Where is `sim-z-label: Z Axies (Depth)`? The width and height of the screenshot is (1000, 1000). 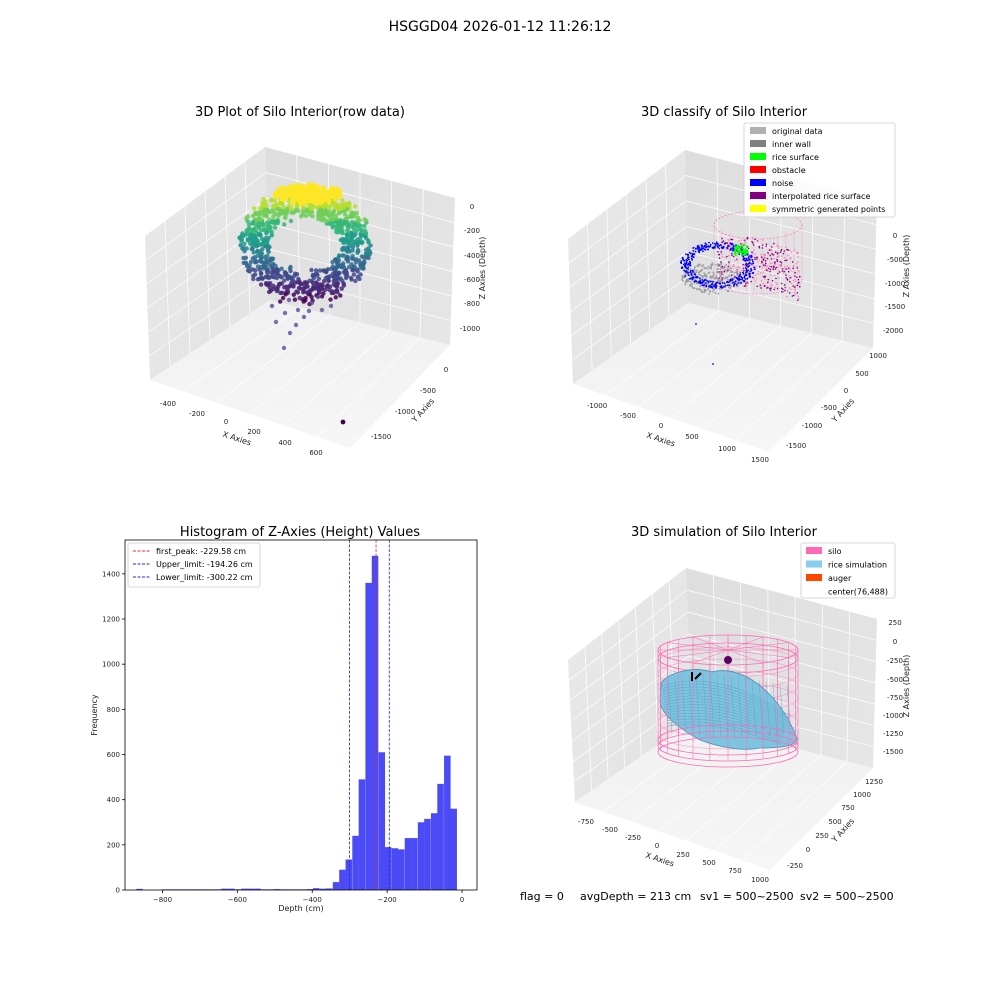
sim-z-label: Z Axies (Depth) is located at coordinates (906, 686).